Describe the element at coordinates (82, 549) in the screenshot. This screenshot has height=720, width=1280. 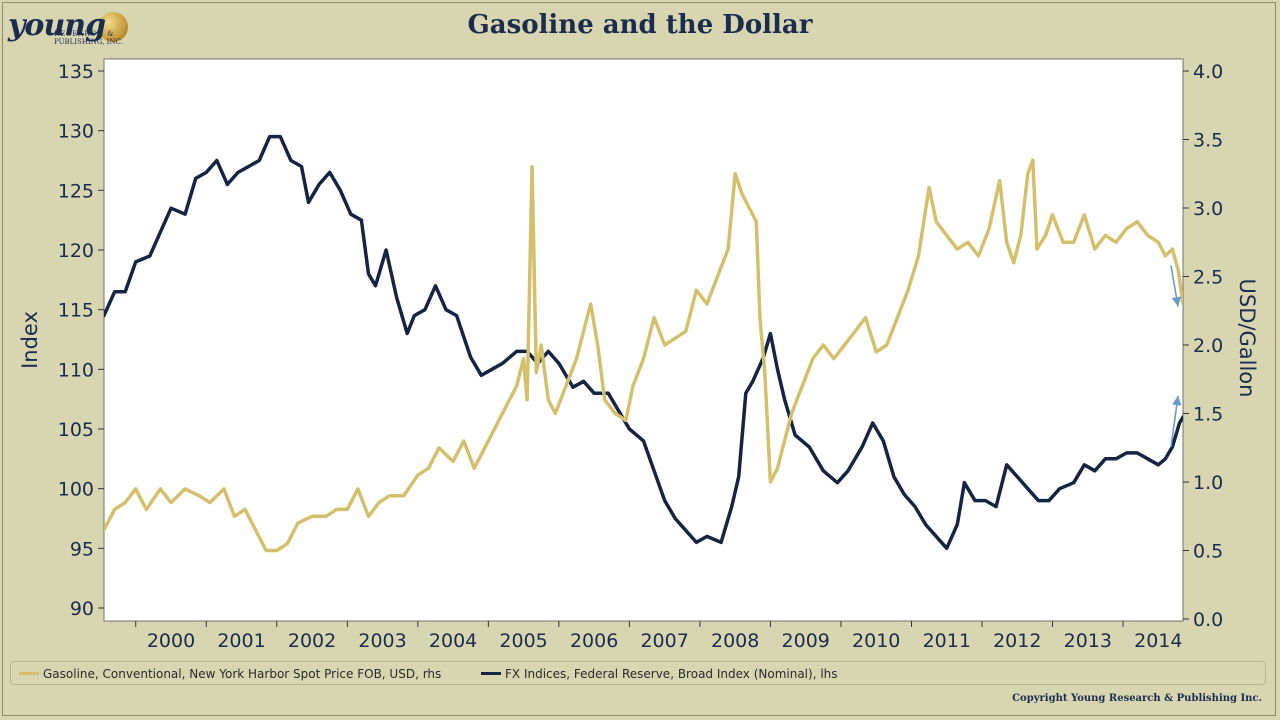
I see `y-left-tick-label: 95` at that location.